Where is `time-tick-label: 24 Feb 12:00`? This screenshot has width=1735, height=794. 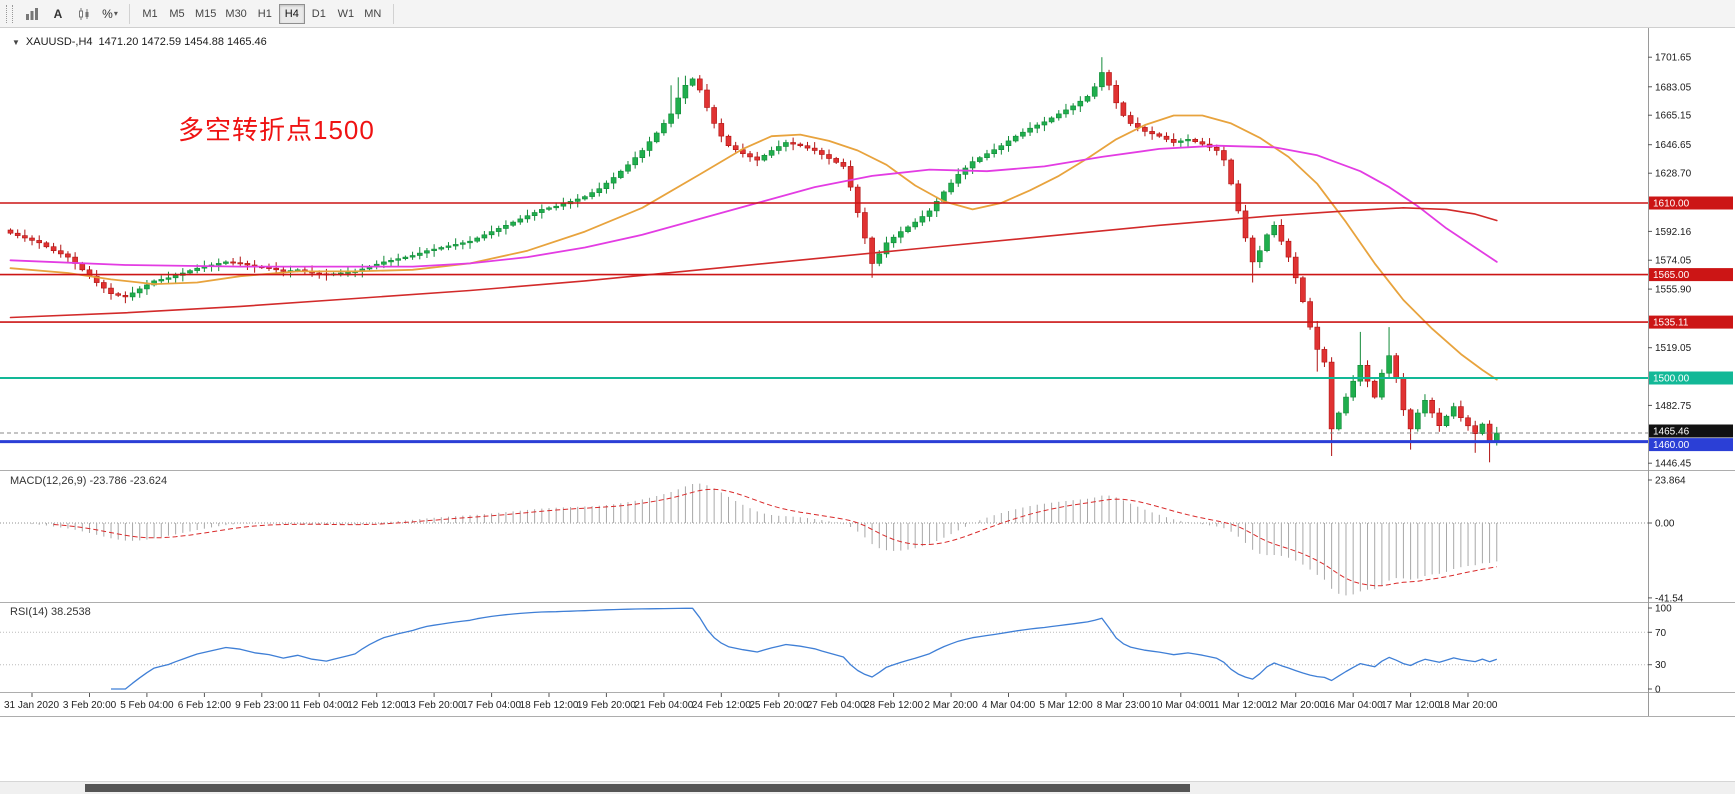 time-tick-label: 24 Feb 12:00 is located at coordinates (721, 705).